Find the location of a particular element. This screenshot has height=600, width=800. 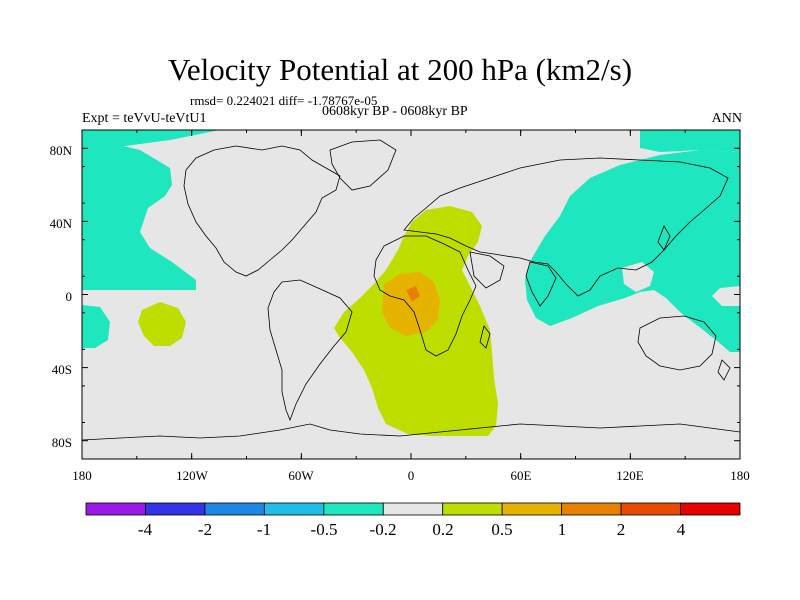

lon-label-120e: 120E is located at coordinates (630, 475).